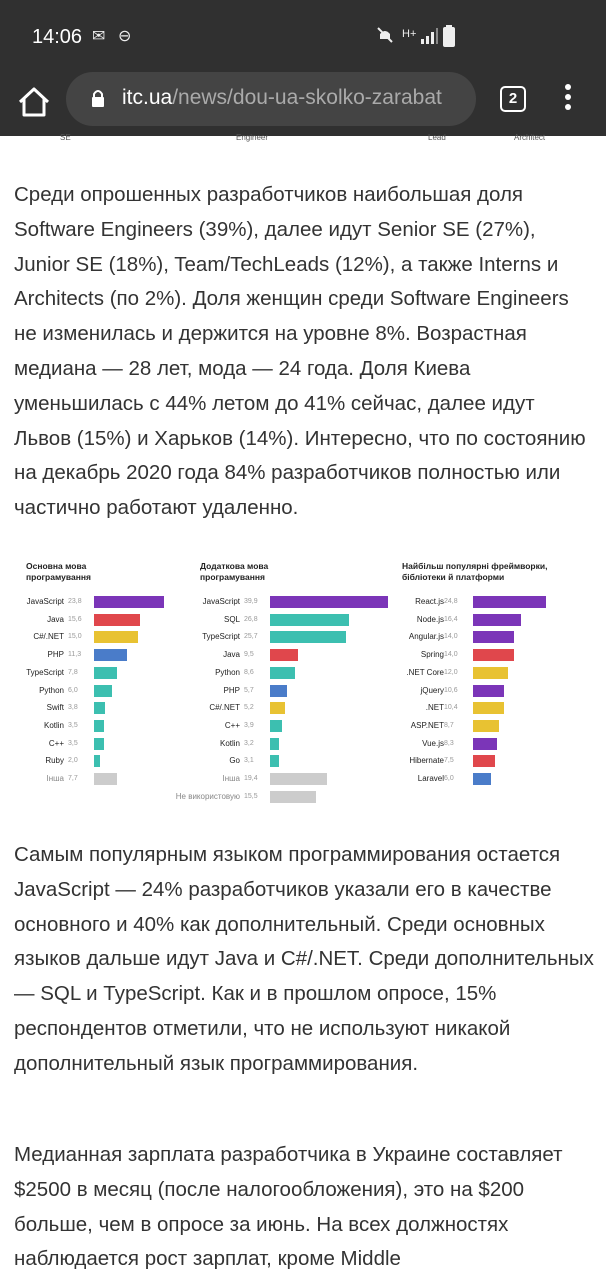  What do you see at coordinates (34, 102) in the screenshot?
I see `home-icon` at bounding box center [34, 102].